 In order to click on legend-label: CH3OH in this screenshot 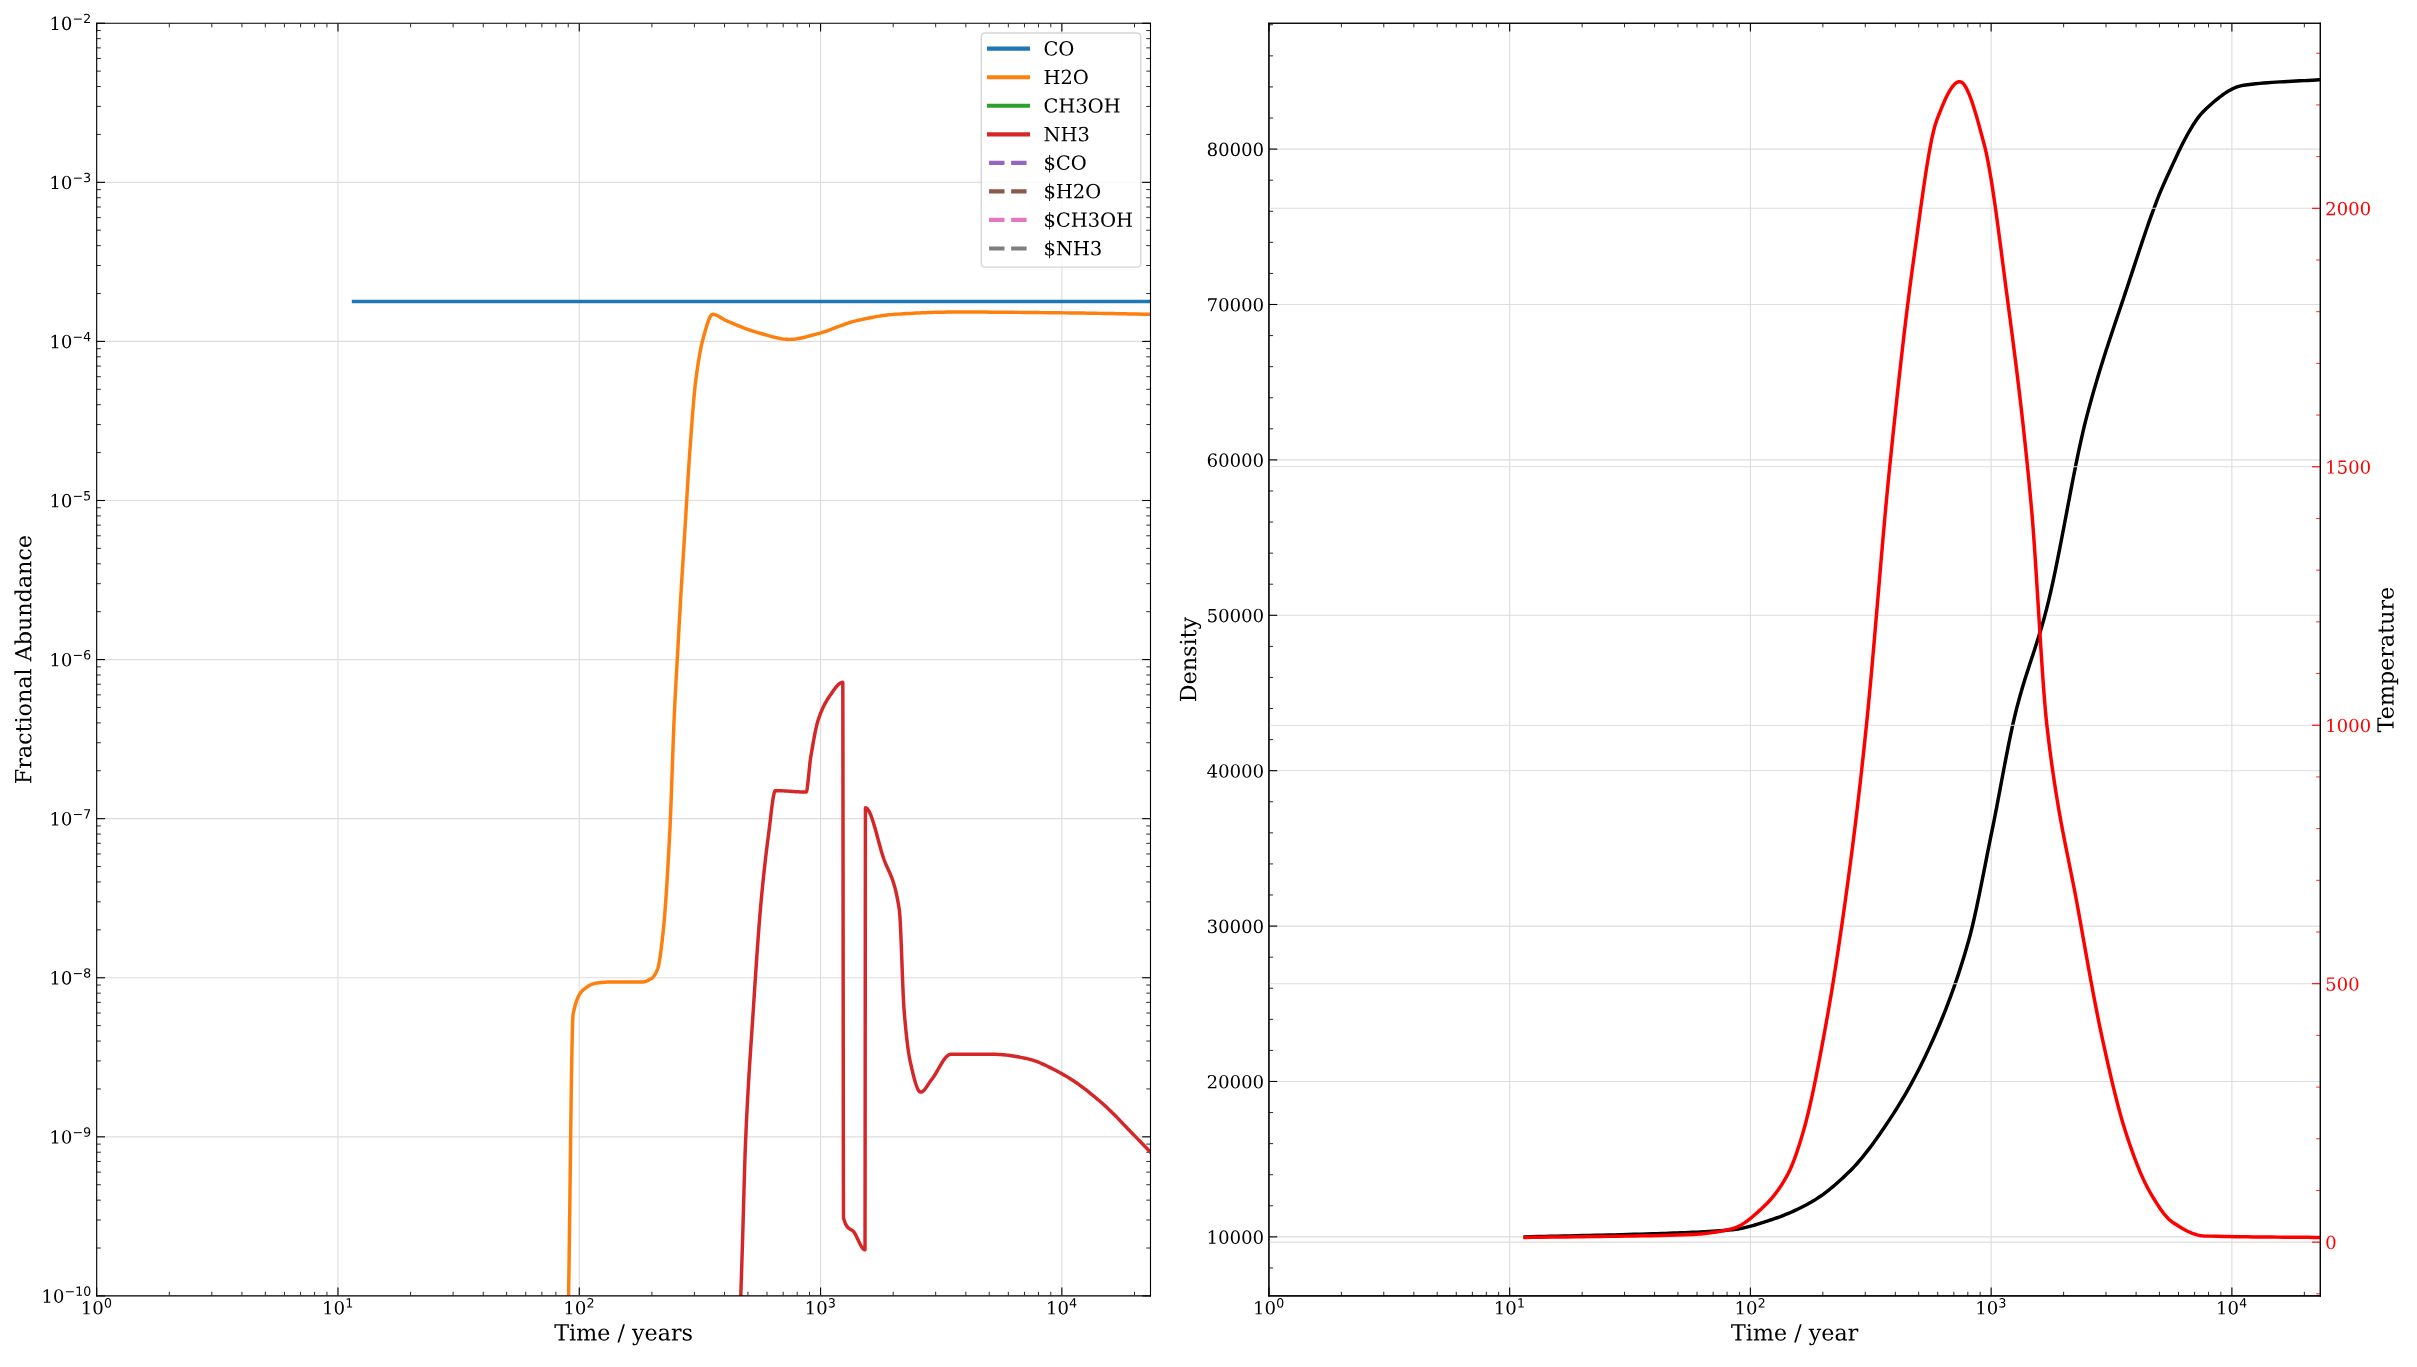, I will do `click(1082, 105)`.